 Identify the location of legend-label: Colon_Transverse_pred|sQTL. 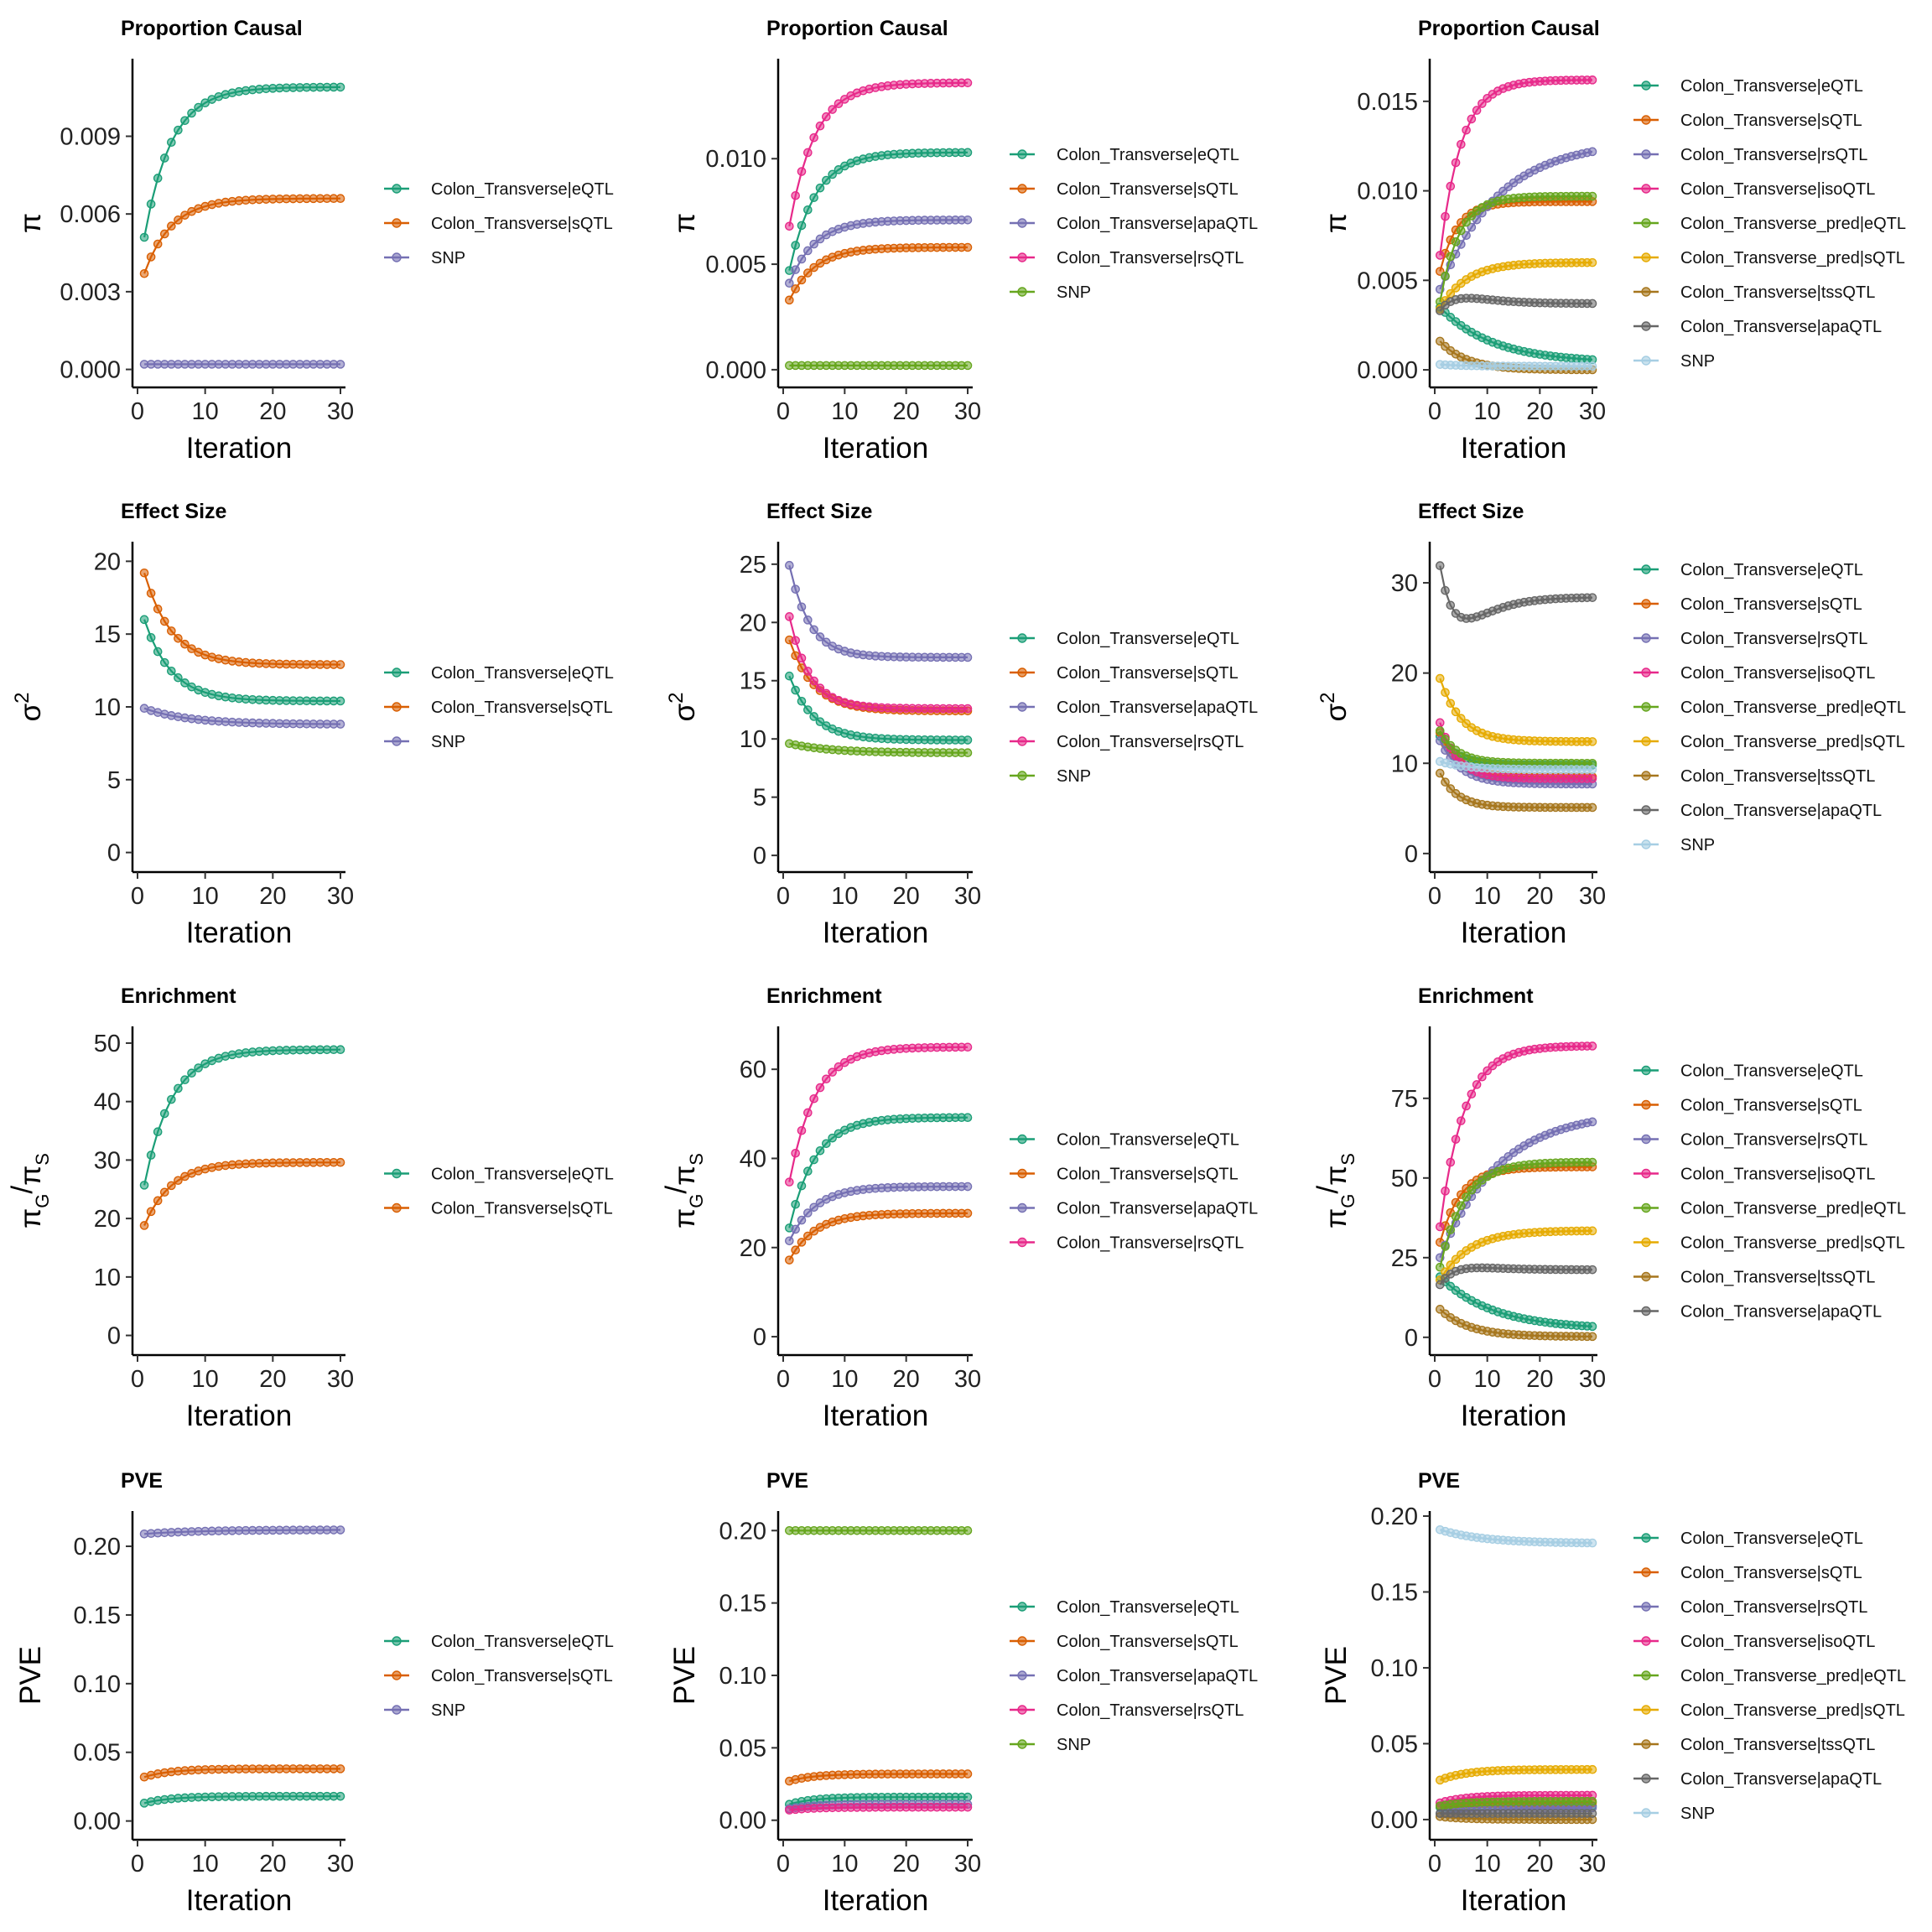
(1792, 1710).